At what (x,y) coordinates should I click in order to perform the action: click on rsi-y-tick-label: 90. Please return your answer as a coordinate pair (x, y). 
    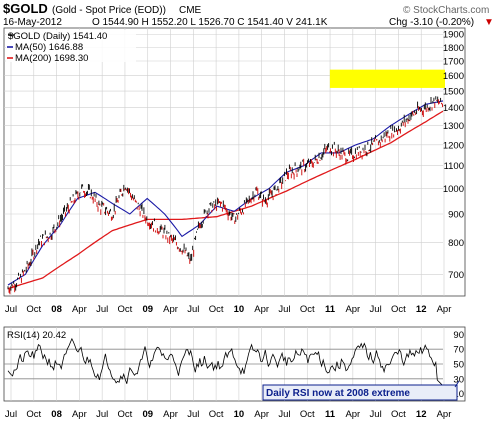
    Looking at the image, I should click on (458, 335).